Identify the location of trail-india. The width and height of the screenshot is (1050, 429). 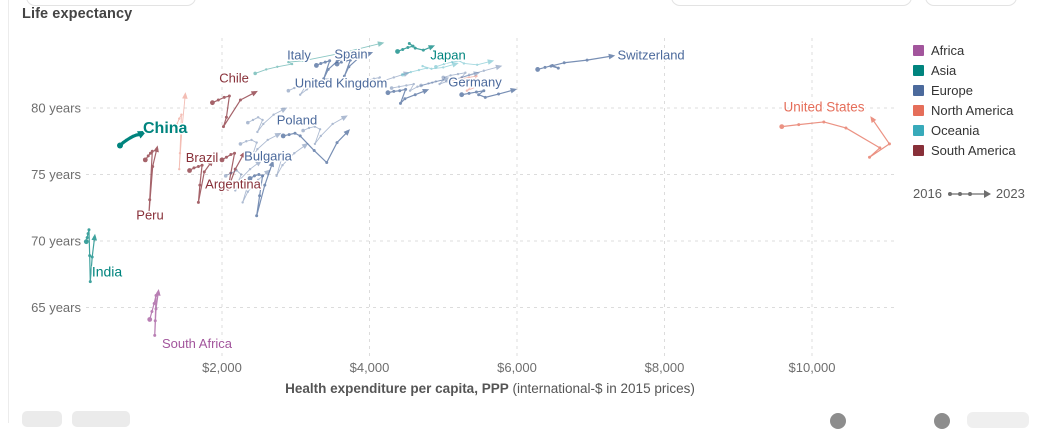
(90, 256).